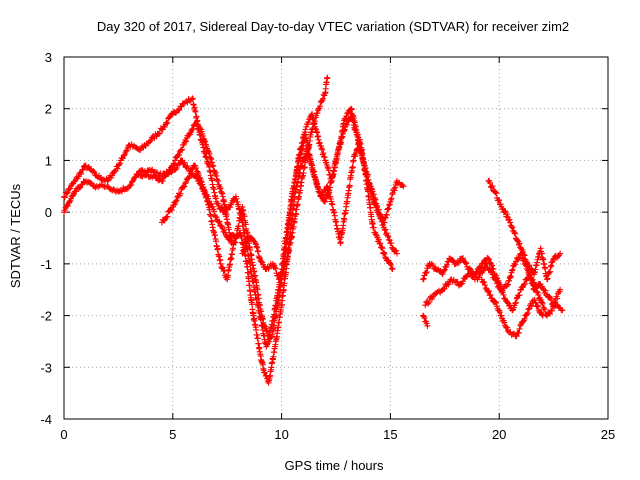 The width and height of the screenshot is (640, 480). I want to click on x-tick-label: 5, so click(172, 434).